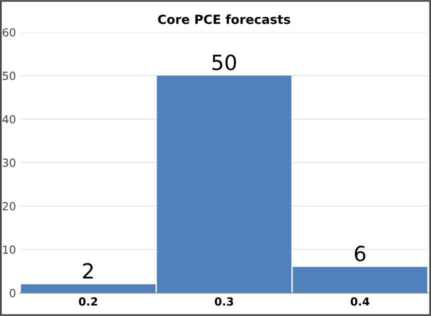 The width and height of the screenshot is (431, 316). Describe the element at coordinates (224, 62) in the screenshot. I see `data-label: 50` at that location.